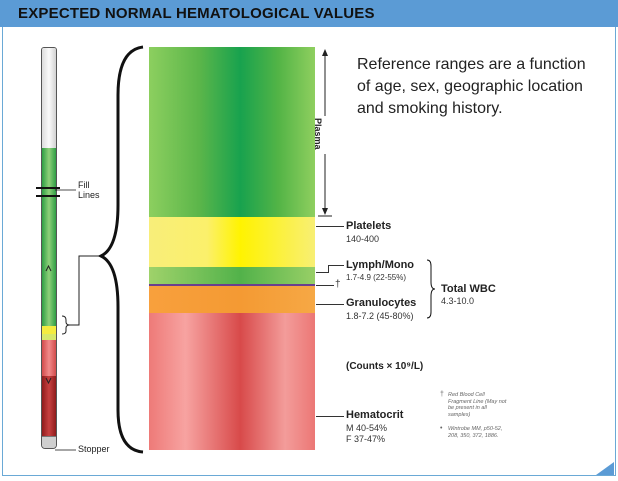 The height and width of the screenshot is (481, 618). I want to click on platelets-tick, so click(330, 226).